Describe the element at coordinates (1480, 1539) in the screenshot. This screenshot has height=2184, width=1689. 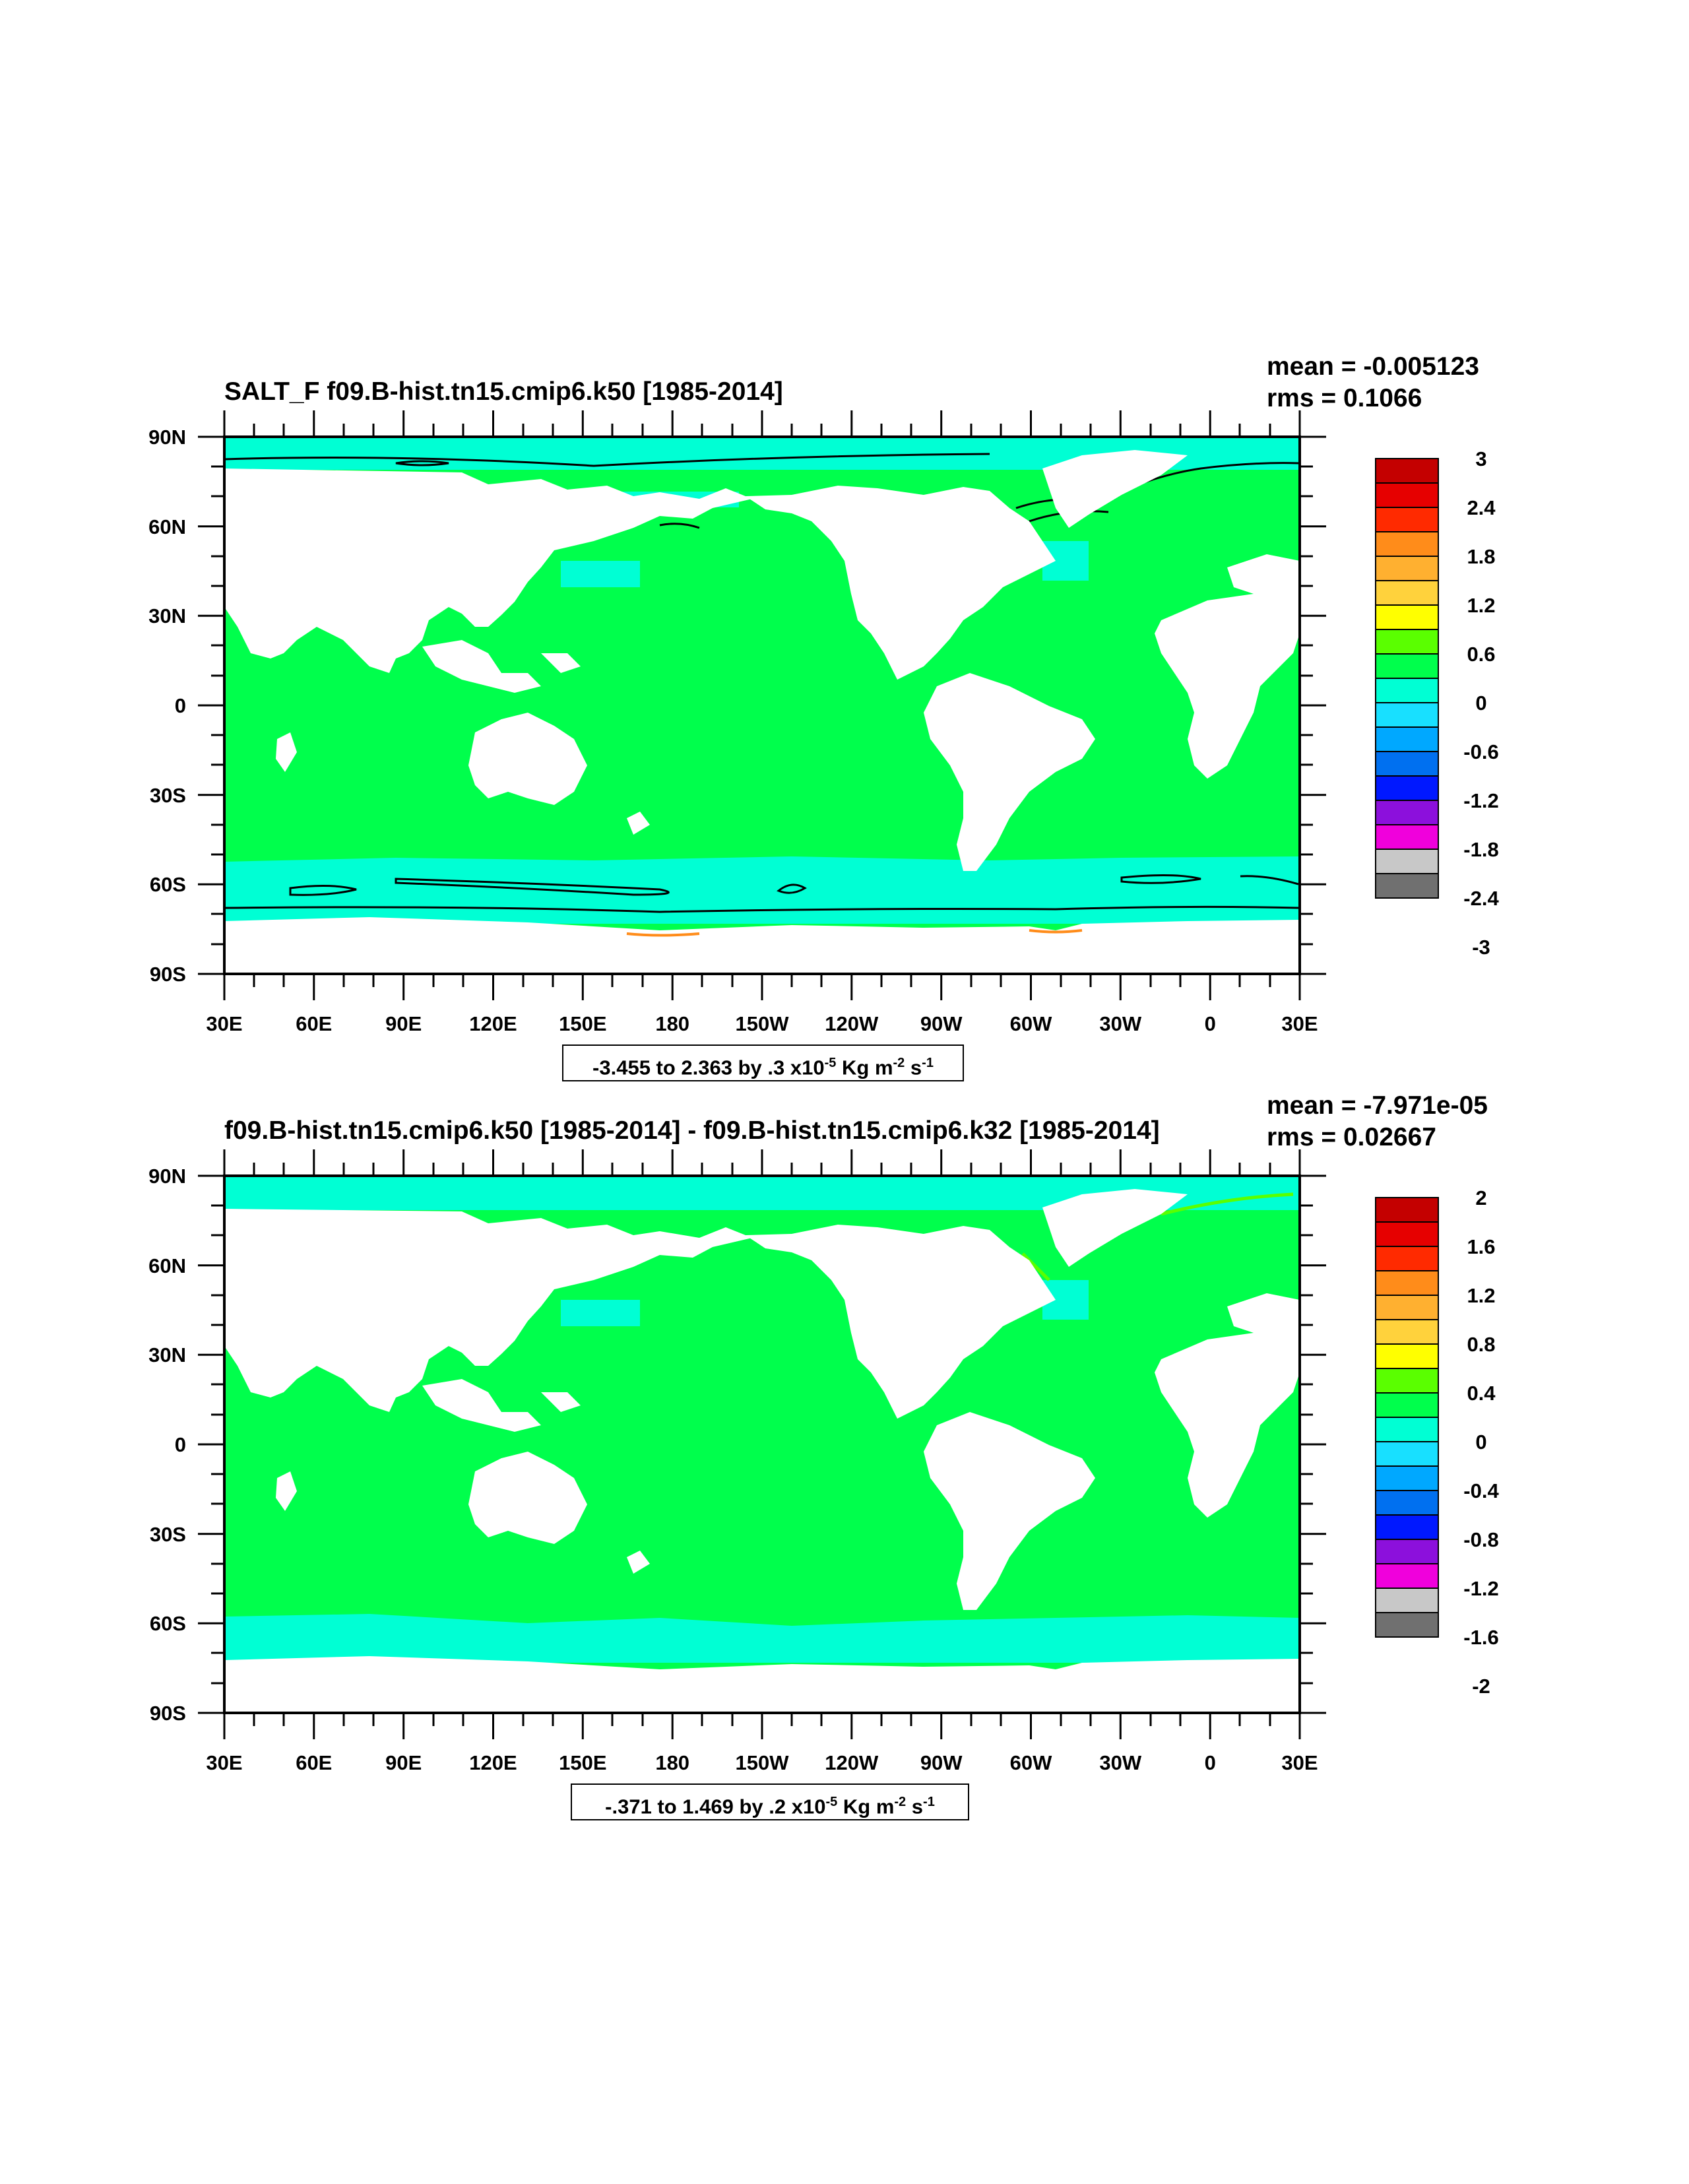
I see `colorbar-label: -0.8` at that location.